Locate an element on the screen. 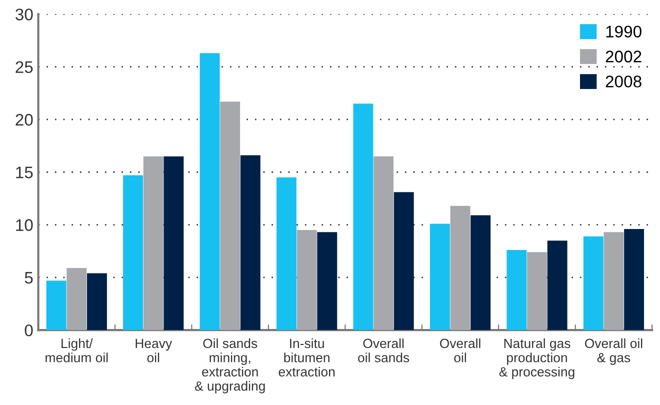 This screenshot has width=660, height=405. y-tick-label: 5 is located at coordinates (28, 278).